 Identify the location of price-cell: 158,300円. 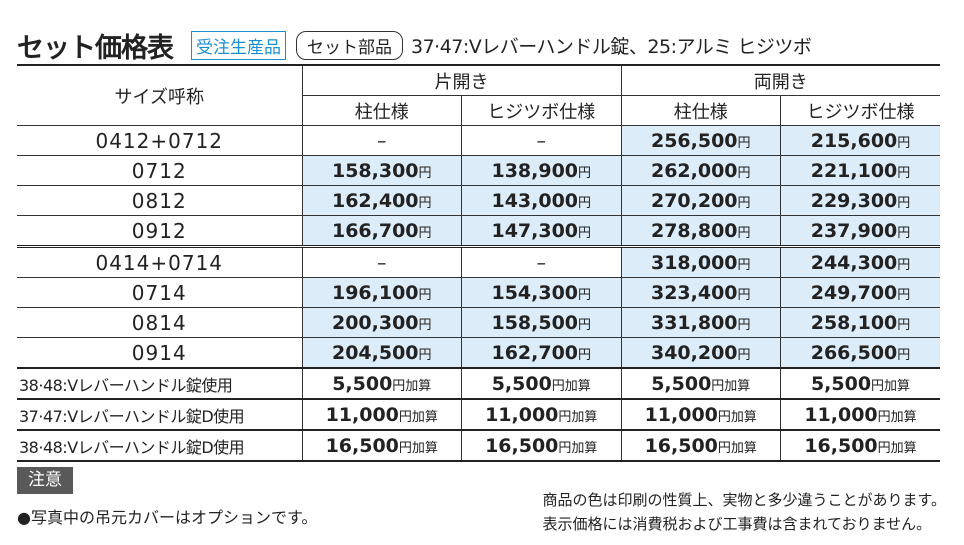
(381, 170).